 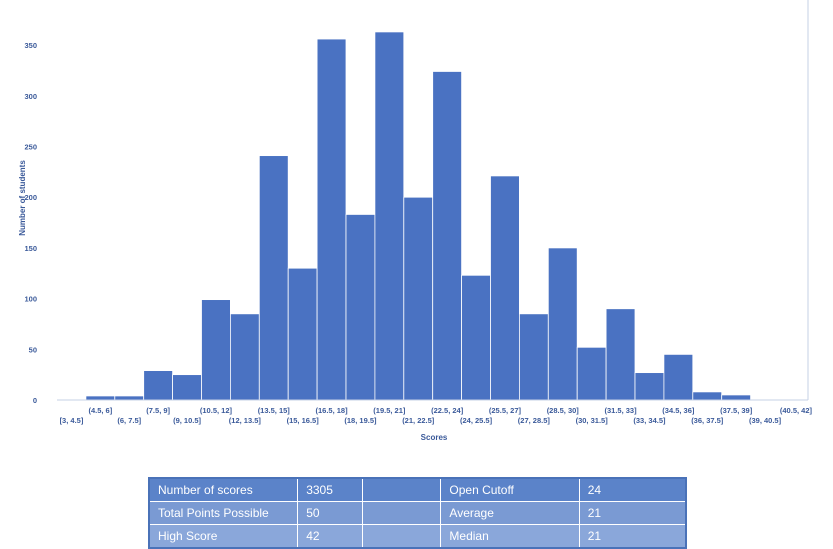 What do you see at coordinates (592, 420) in the screenshot?
I see `x-tick-label: (30, 31.5]` at bounding box center [592, 420].